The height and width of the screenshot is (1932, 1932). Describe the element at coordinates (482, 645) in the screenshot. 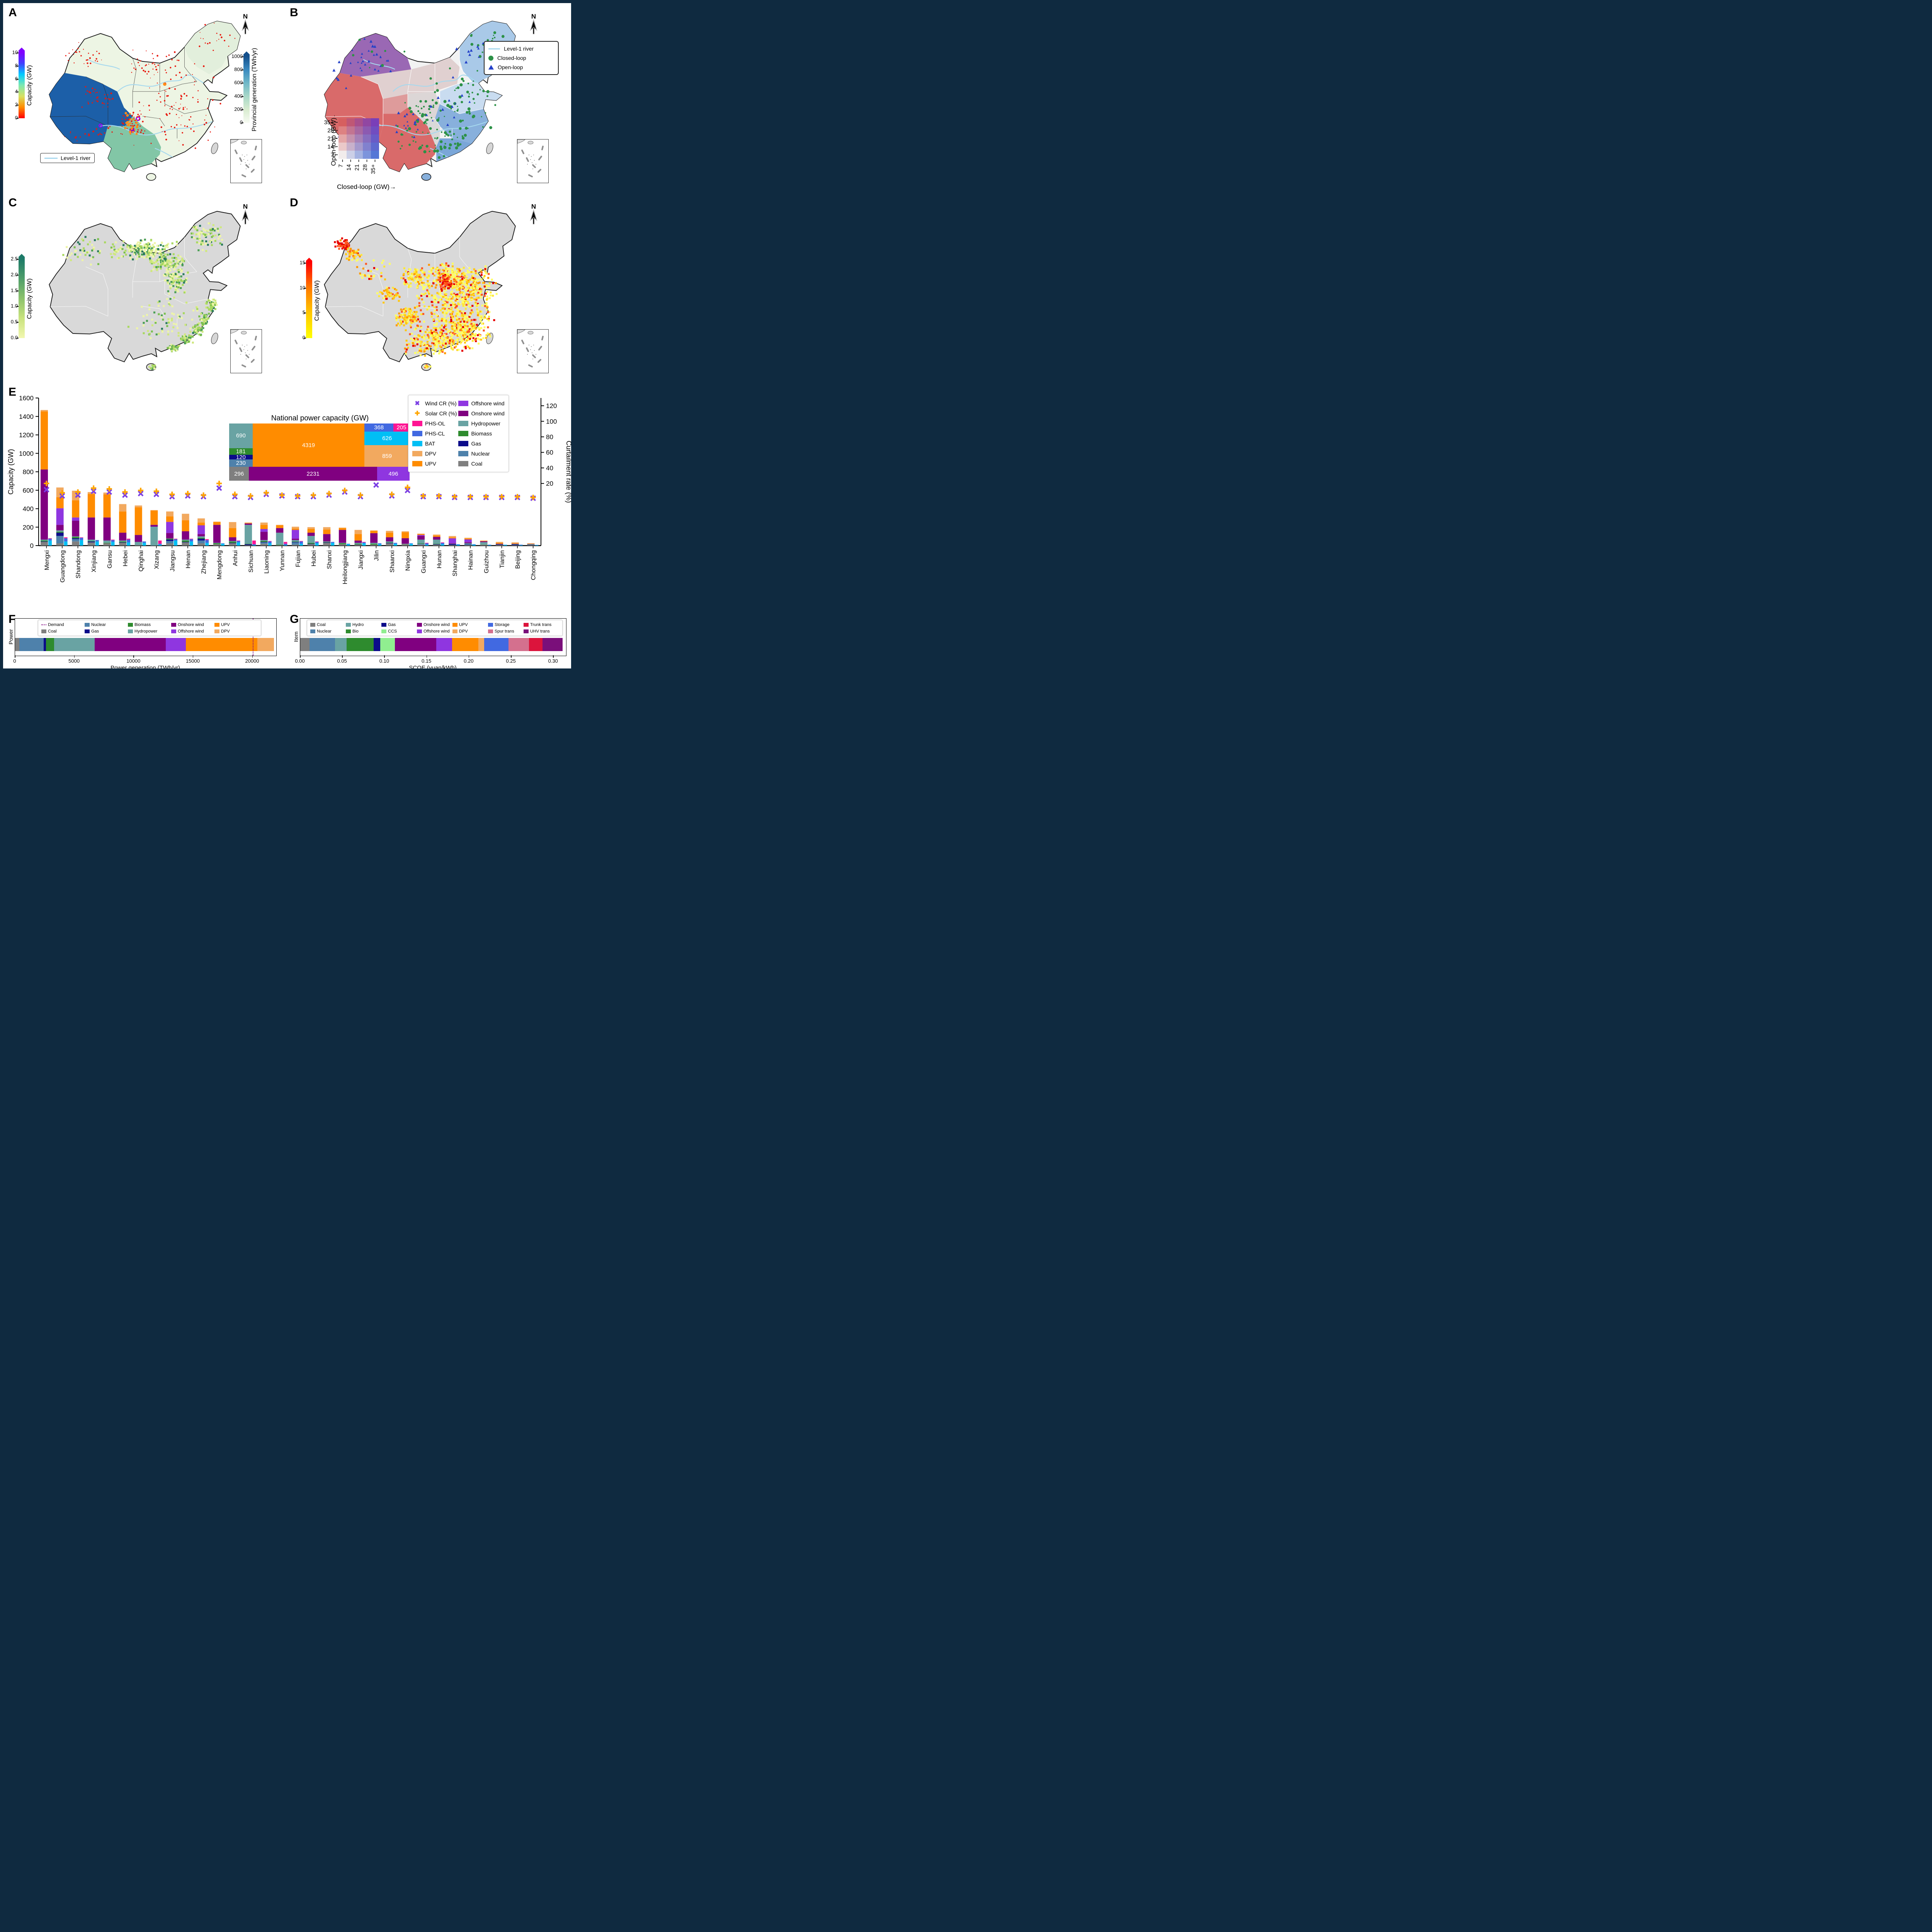

I see `bar-segment-dpv` at that location.